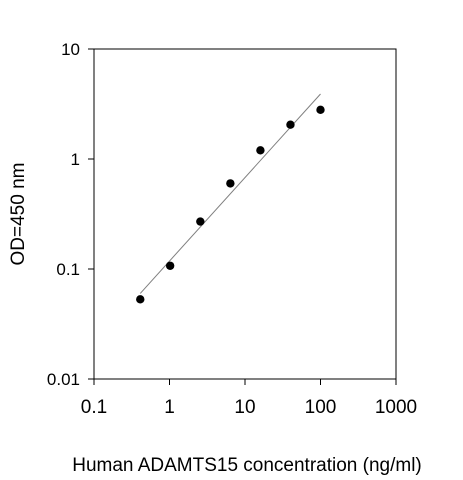 The width and height of the screenshot is (463, 480). Describe the element at coordinates (247, 465) in the screenshot. I see `x-axis-title: Human ADAMTS15 concentration (ng/ml)` at that location.